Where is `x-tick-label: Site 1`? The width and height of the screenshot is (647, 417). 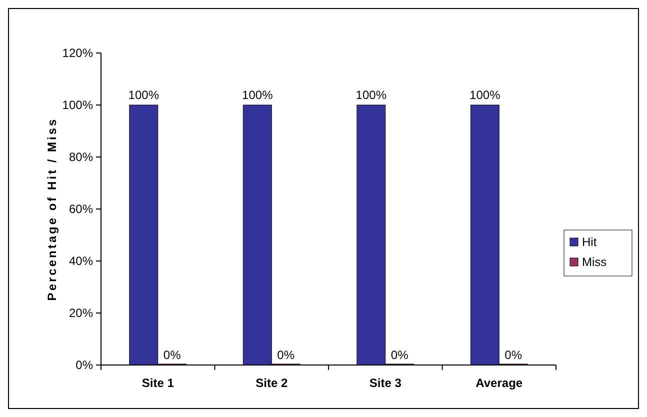 x-tick-label: Site 1 is located at coordinates (158, 383).